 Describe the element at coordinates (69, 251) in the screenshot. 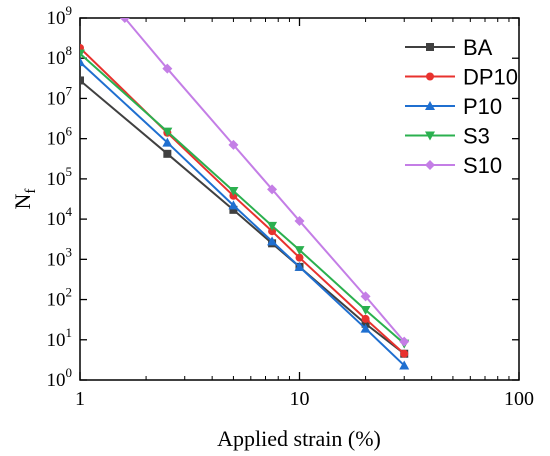

I see `y-tick-label-exp: 3` at that location.